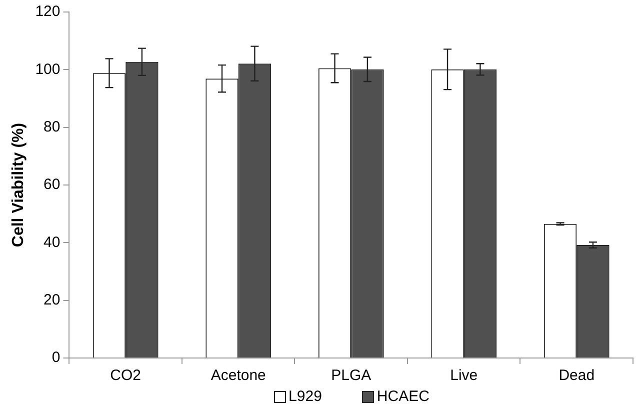 This screenshot has height=416, width=643. What do you see at coordinates (403, 396) in the screenshot?
I see `legend-label: HCAEC` at bounding box center [403, 396].